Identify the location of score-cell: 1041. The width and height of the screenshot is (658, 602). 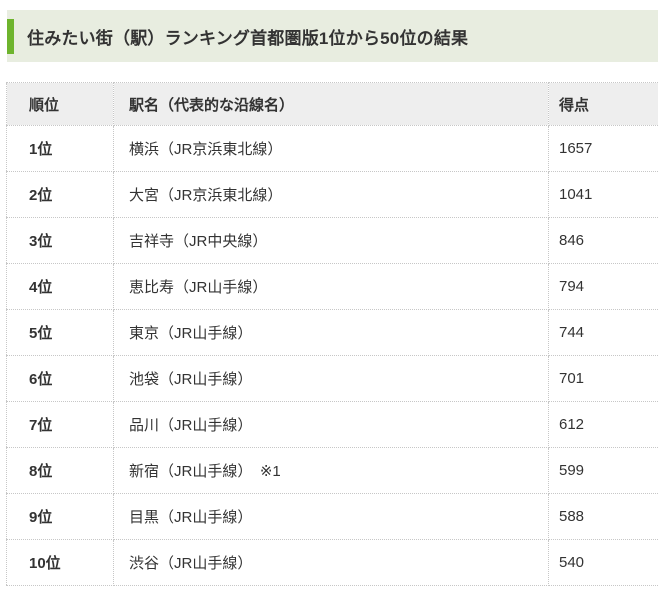
(603, 195).